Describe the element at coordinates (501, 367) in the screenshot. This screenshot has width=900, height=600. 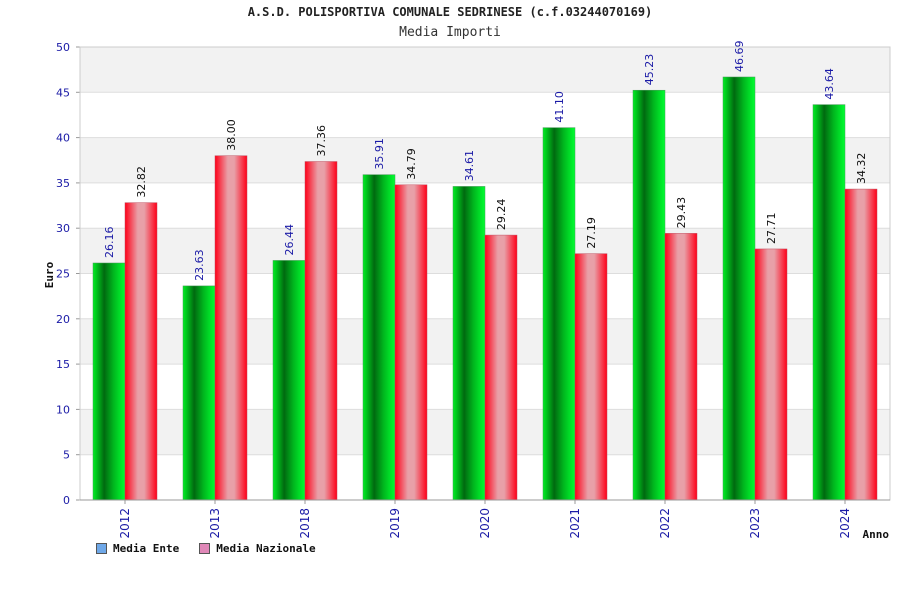
I see `bar-media-nazionale-2020` at that location.